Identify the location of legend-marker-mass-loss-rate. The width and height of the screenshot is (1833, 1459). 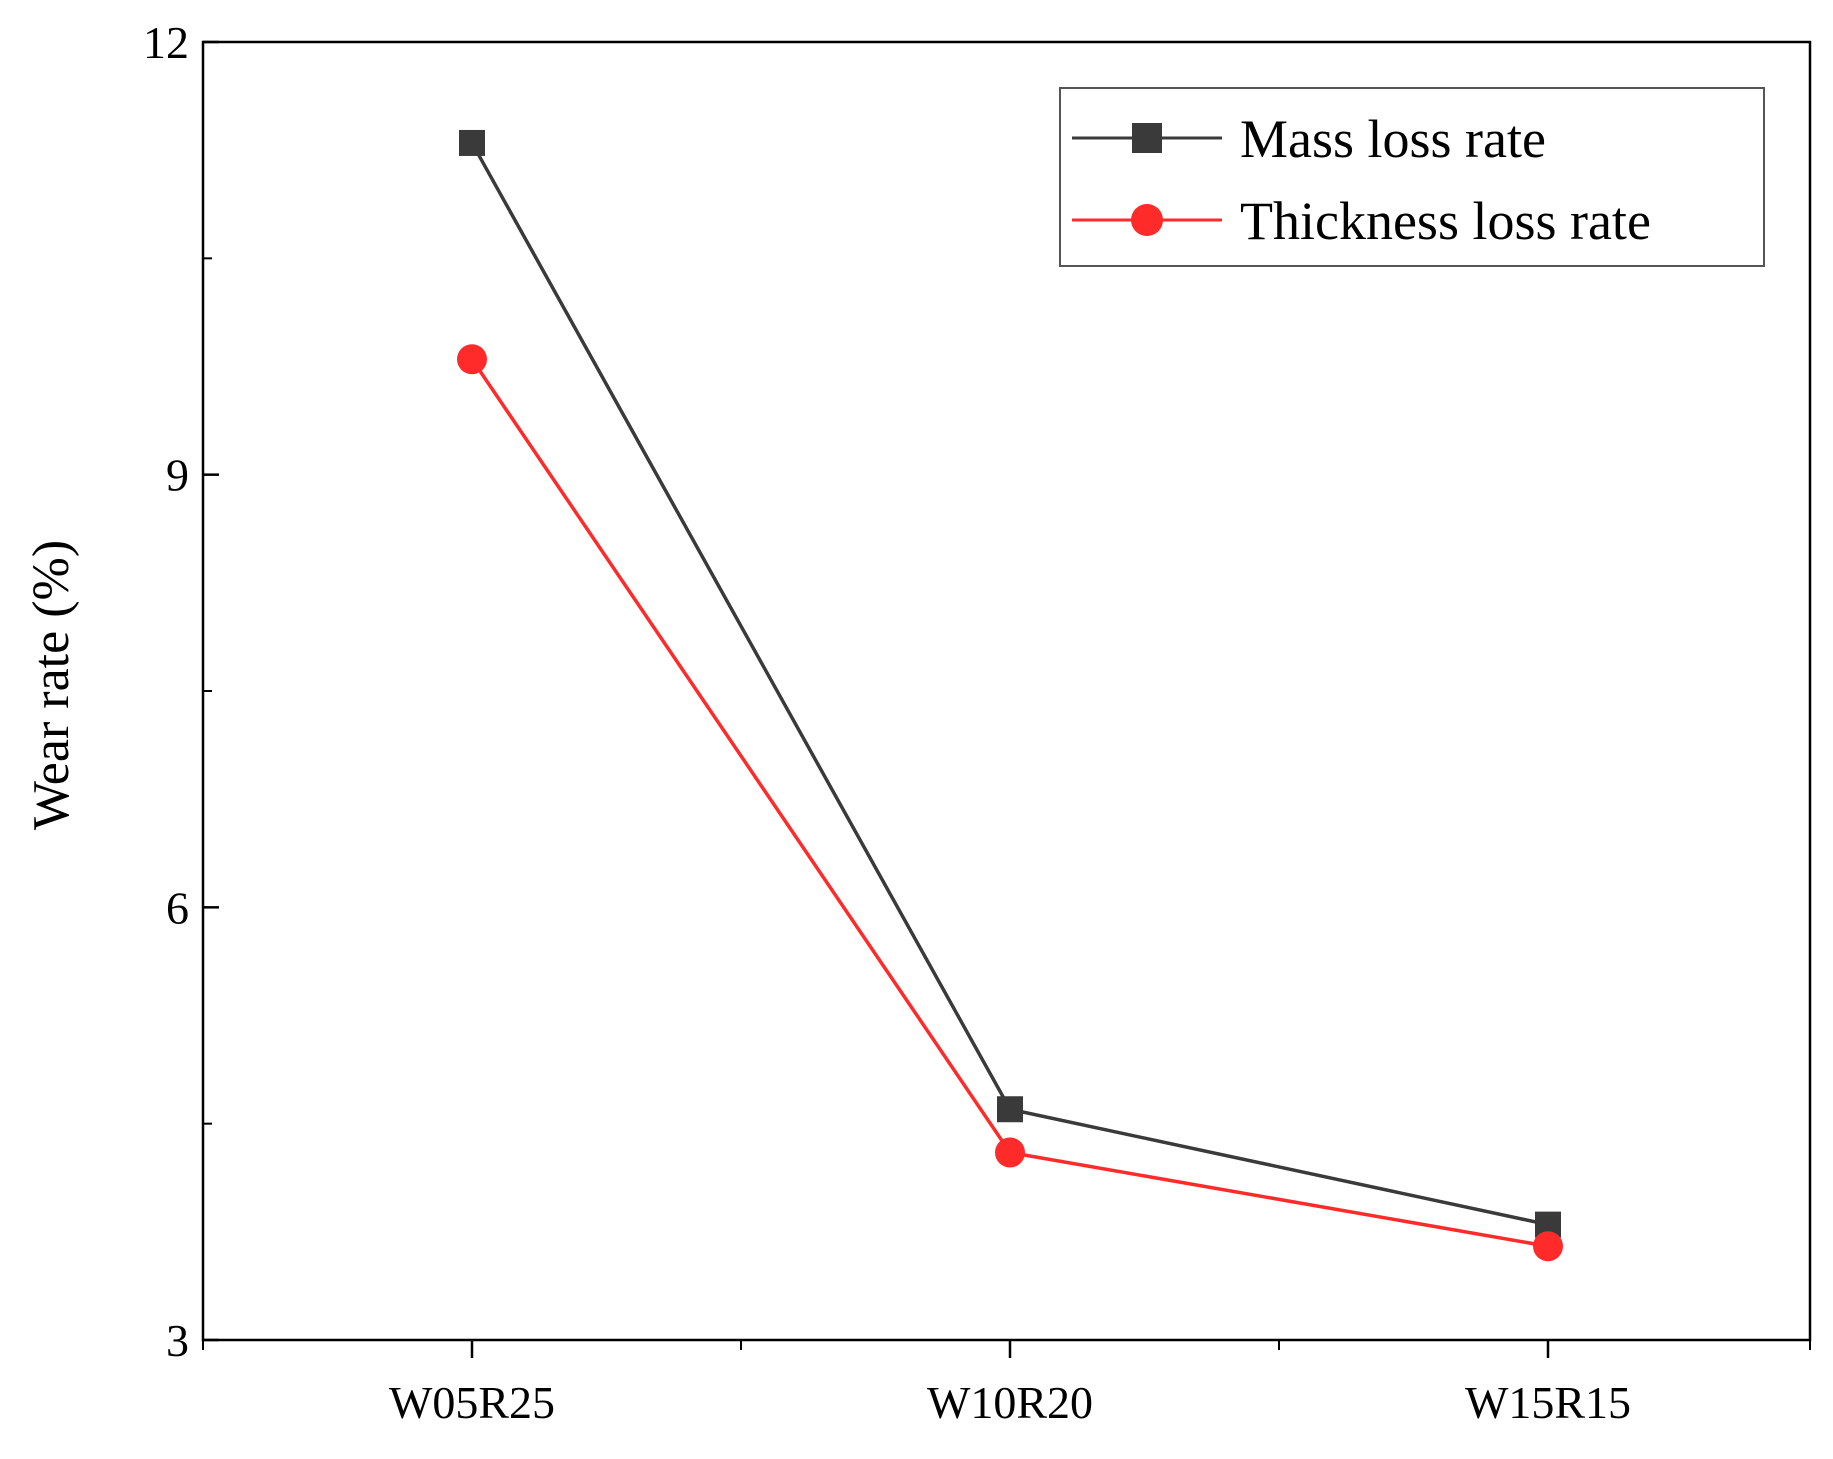
(1147, 138).